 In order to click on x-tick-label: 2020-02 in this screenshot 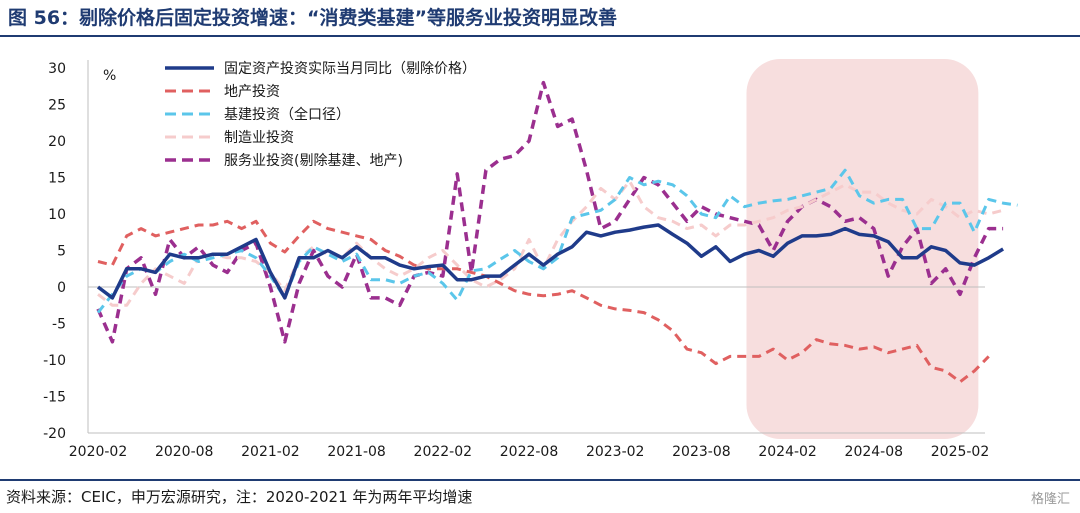, I will do `click(98, 452)`.